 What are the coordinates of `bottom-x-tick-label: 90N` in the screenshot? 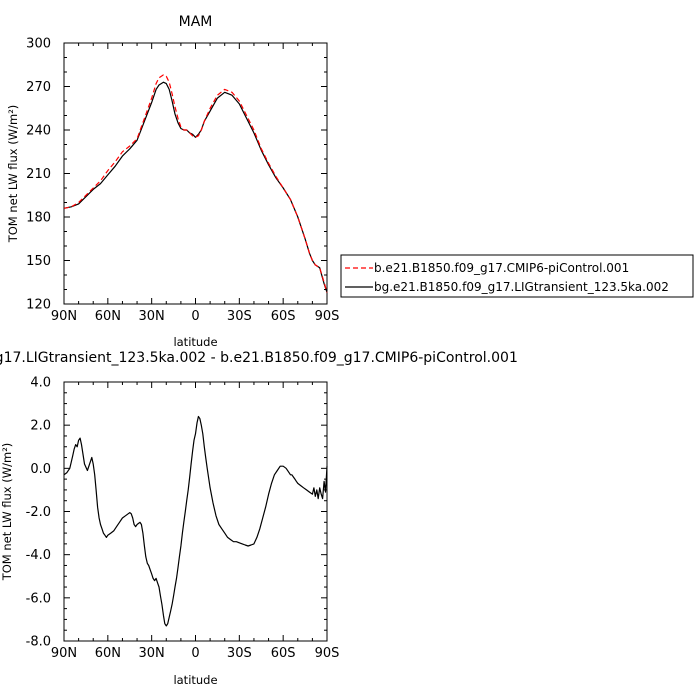 It's located at (64, 653).